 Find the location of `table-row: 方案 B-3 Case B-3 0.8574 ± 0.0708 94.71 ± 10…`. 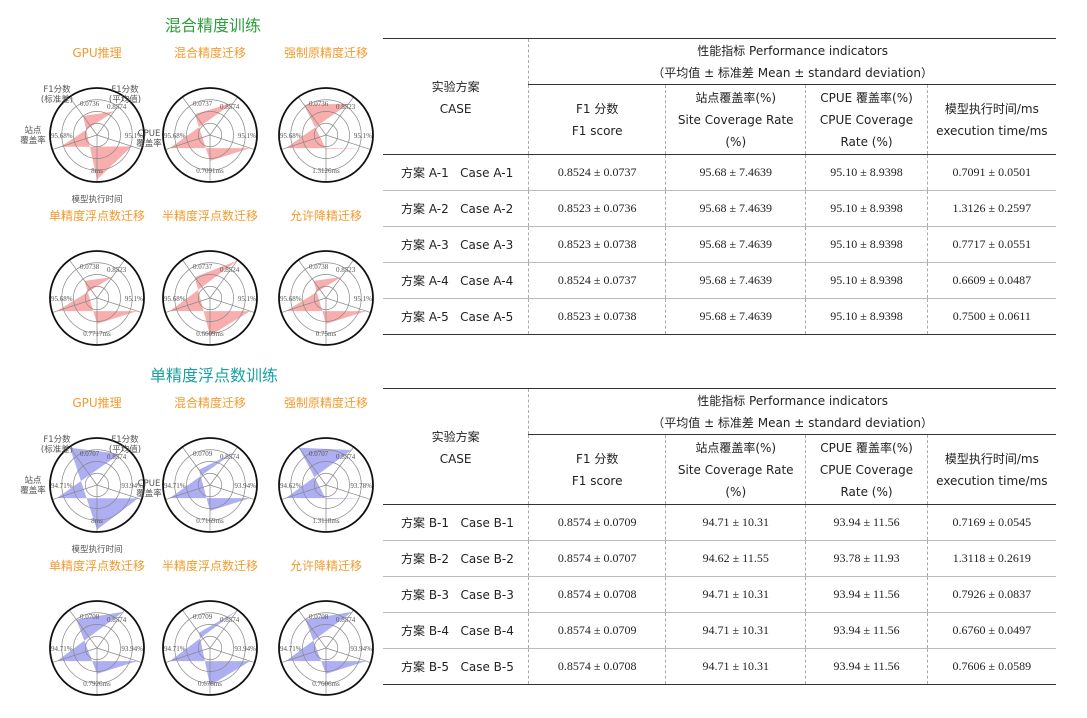

table-row: 方案 B-3 Case B-3 0.8574 ± 0.0708 94.71 ± 10… is located at coordinates (719, 594).